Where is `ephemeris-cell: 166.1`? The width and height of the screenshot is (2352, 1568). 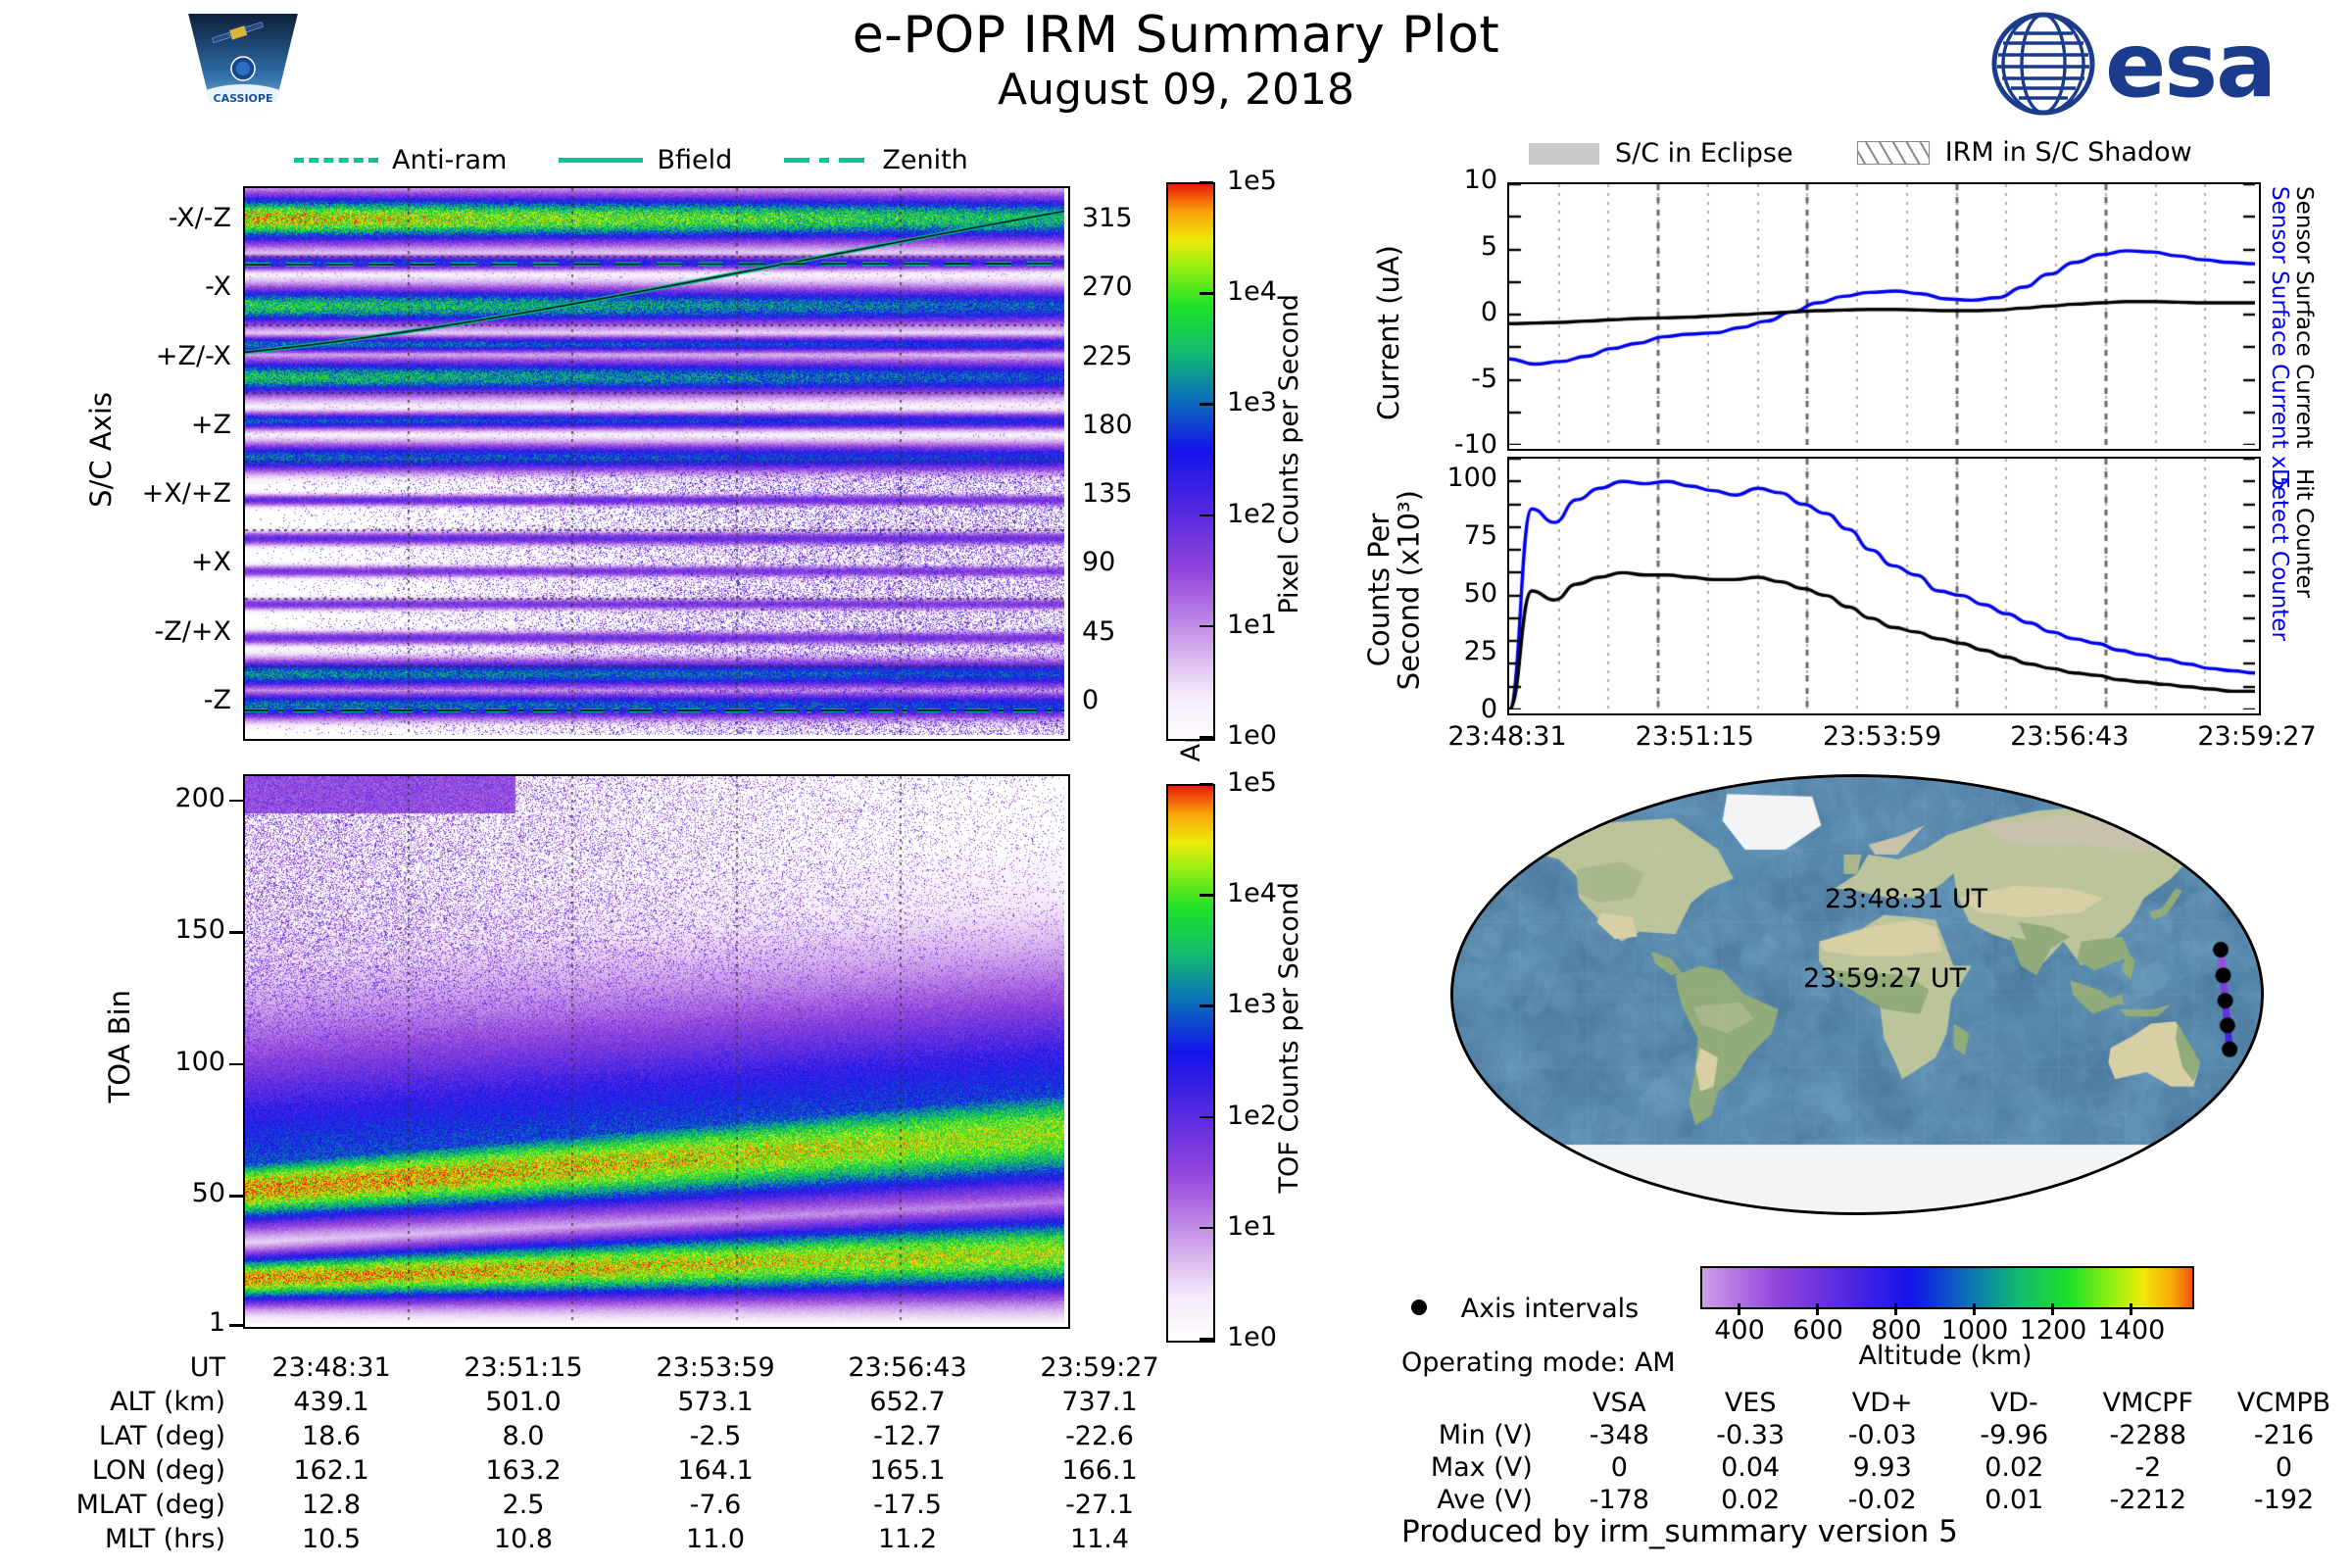
ephemeris-cell: 166.1 is located at coordinates (1099, 1470).